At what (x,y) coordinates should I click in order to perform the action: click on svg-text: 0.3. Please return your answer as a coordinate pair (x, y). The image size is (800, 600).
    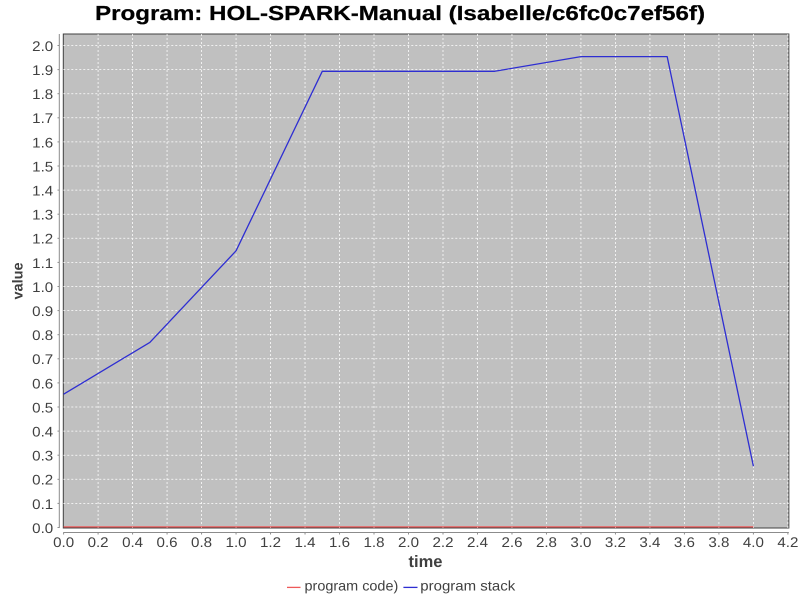
    Looking at the image, I should click on (42, 456).